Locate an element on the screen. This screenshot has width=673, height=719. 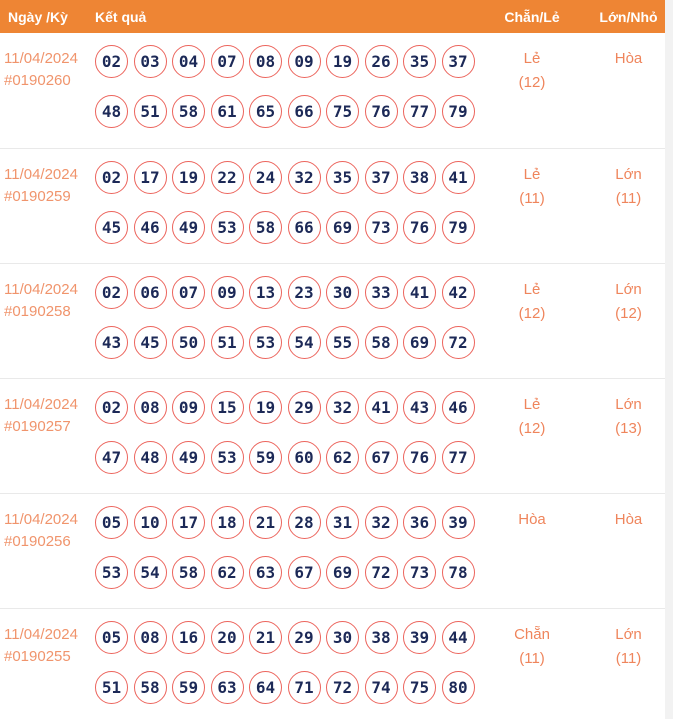
draw-date-cell: 11/04/2024 #0190259 is located at coordinates (46, 212).